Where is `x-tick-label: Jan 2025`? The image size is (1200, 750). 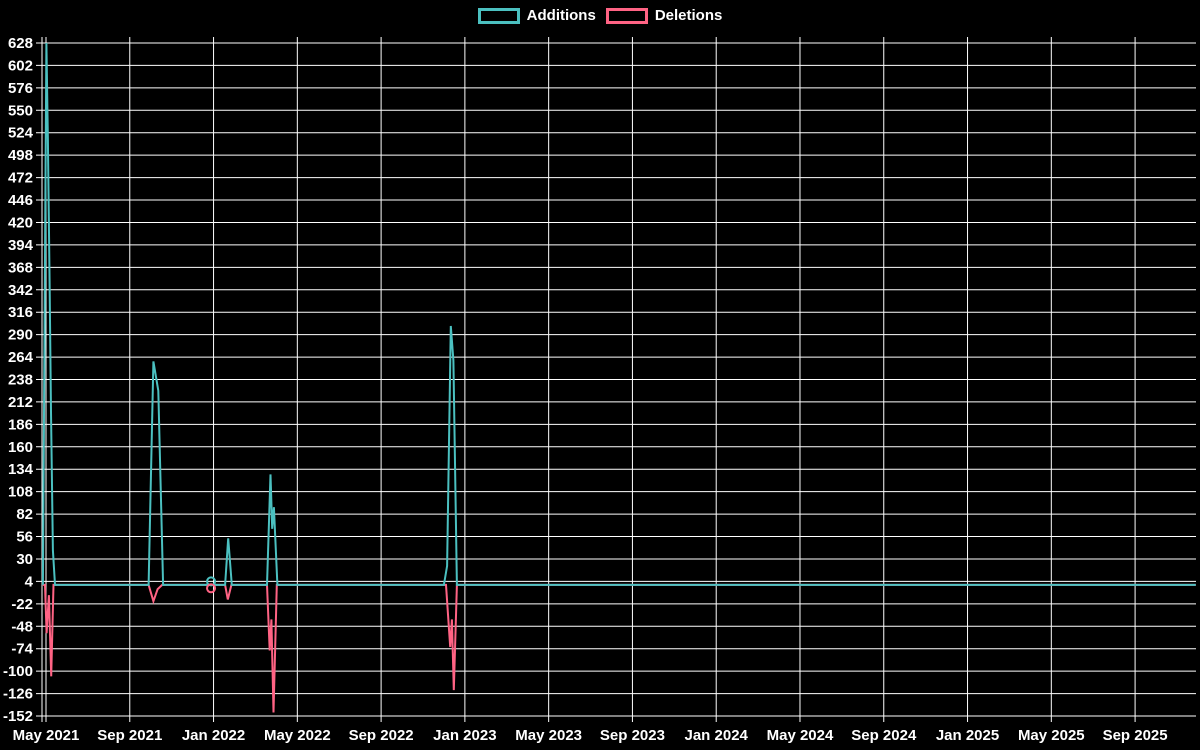
x-tick-label: Jan 2025 is located at coordinates (967, 735).